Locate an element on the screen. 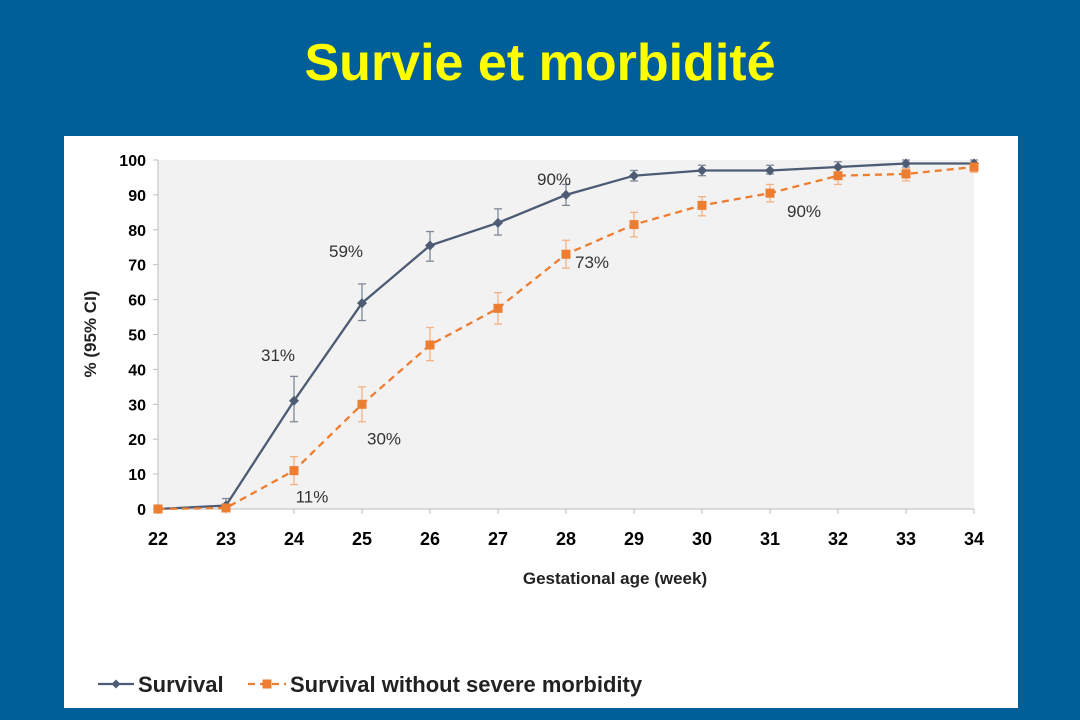 This screenshot has width=1080, height=720. x-tick-label: 32 is located at coordinates (838, 539).